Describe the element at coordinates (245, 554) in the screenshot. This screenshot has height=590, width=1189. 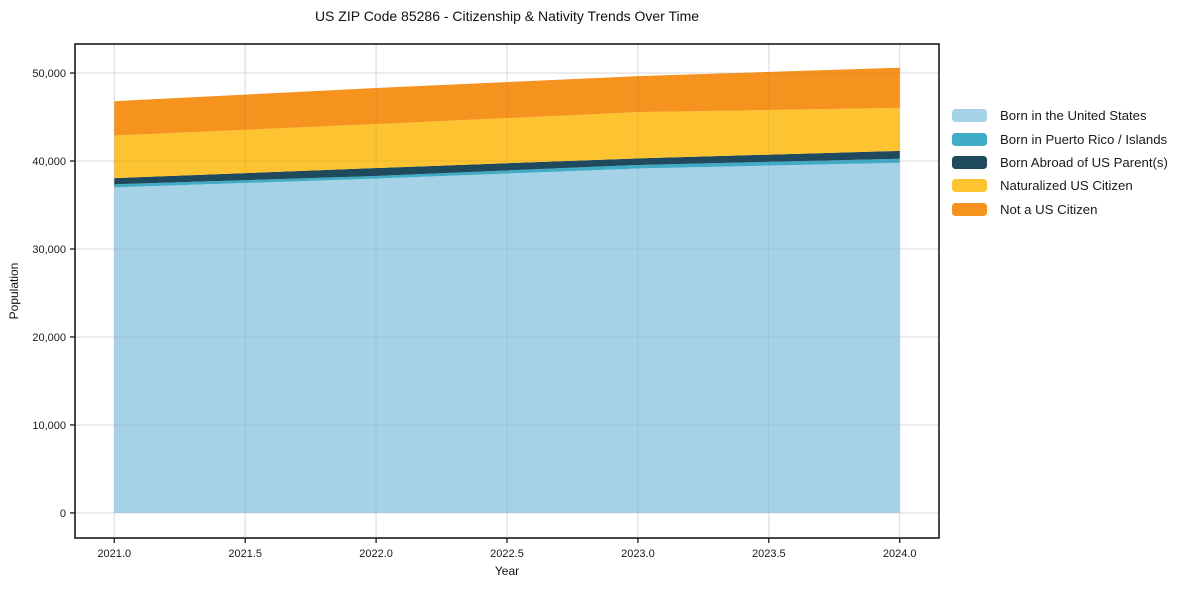
I see `x-tick-label: 2021.5` at that location.